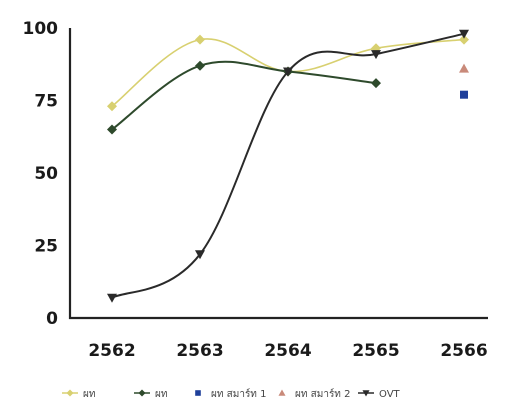 Image resolution: width=508 pixels, height=408 pixels. Describe the element at coordinates (390, 394) in the screenshot. I see `legend-label: OVT` at that location.